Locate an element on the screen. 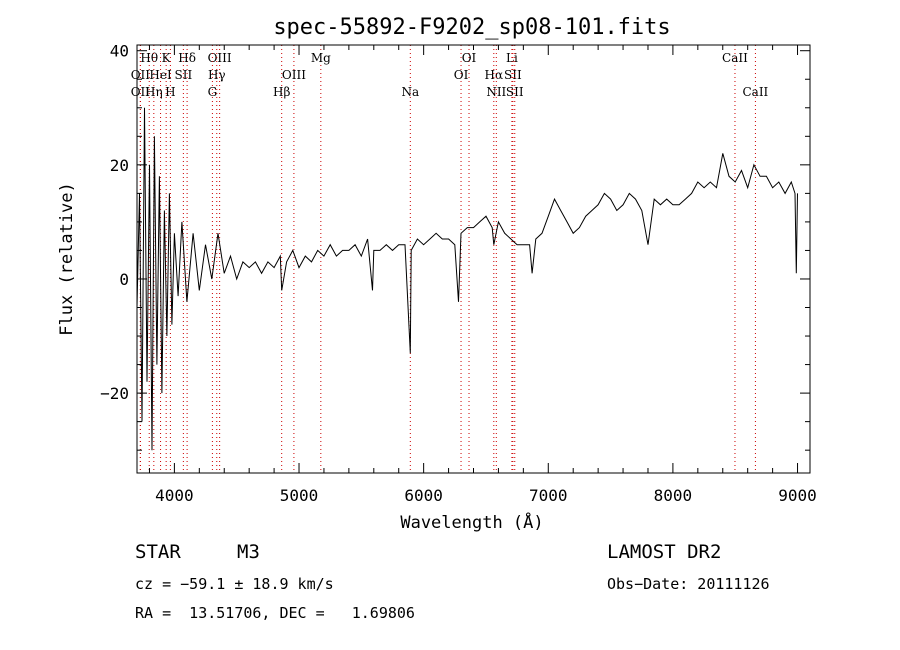 The image size is (900, 650). y-tick-label: 0 is located at coordinates (124, 279).